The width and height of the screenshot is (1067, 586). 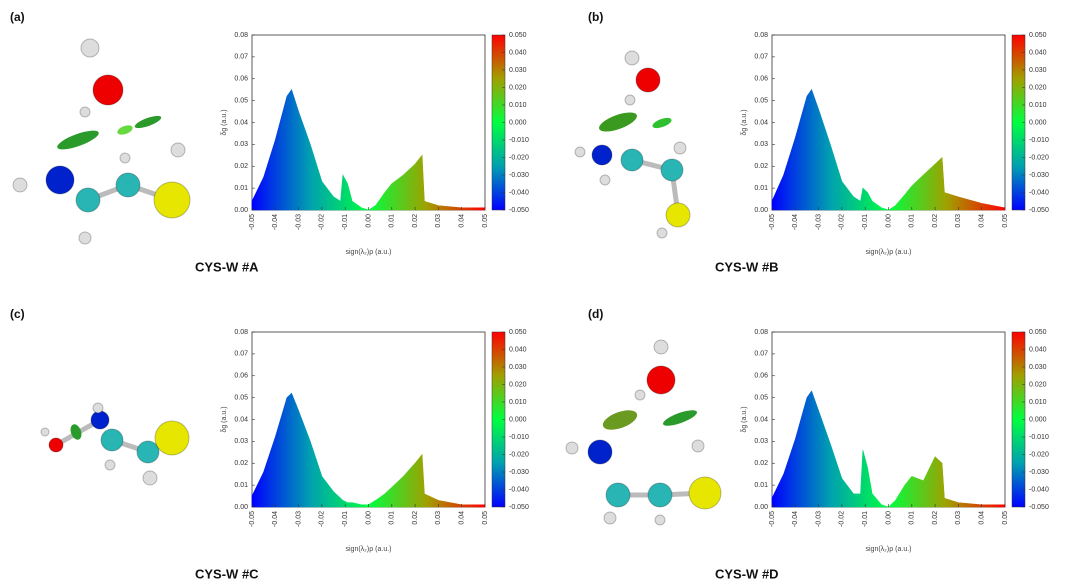 What do you see at coordinates (1005, 518) in the screenshot?
I see `x-tick-label: 0.05` at bounding box center [1005, 518].